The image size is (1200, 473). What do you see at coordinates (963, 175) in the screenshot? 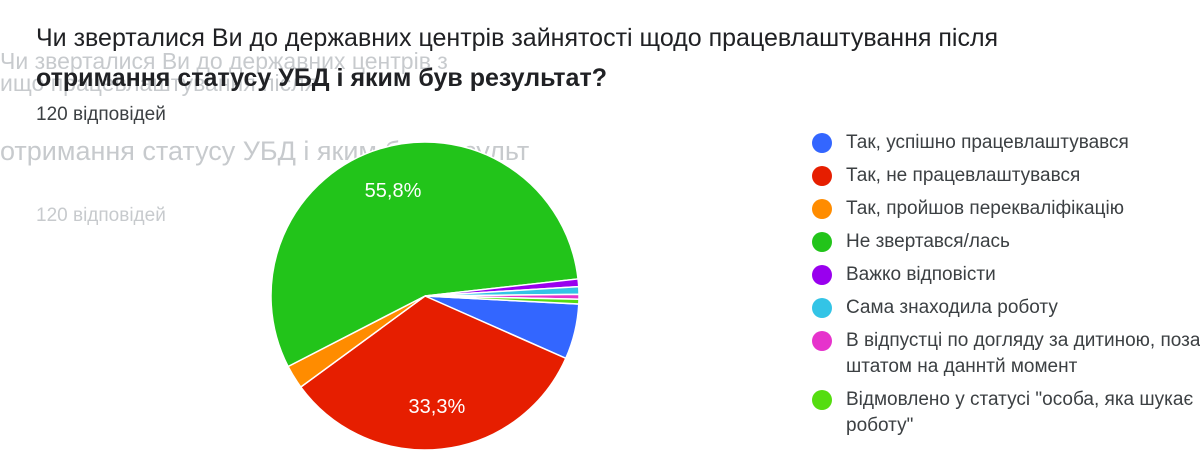
I see `legend-label: Так, не працевлаштувався` at bounding box center [963, 175].